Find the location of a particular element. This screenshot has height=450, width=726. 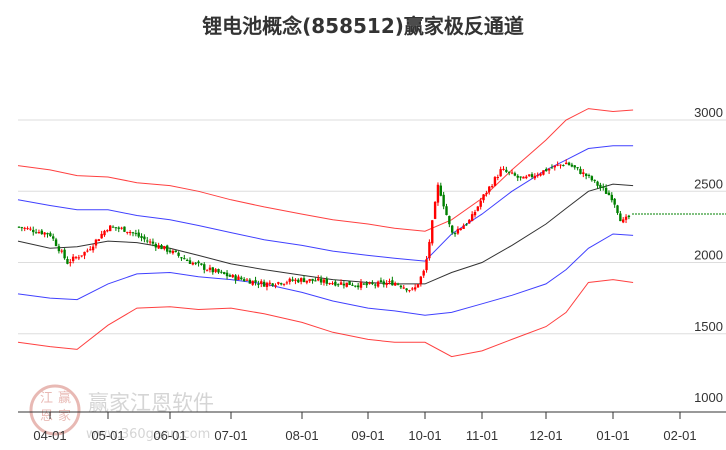

x-tick-label: 06-01 is located at coordinates (169, 435).